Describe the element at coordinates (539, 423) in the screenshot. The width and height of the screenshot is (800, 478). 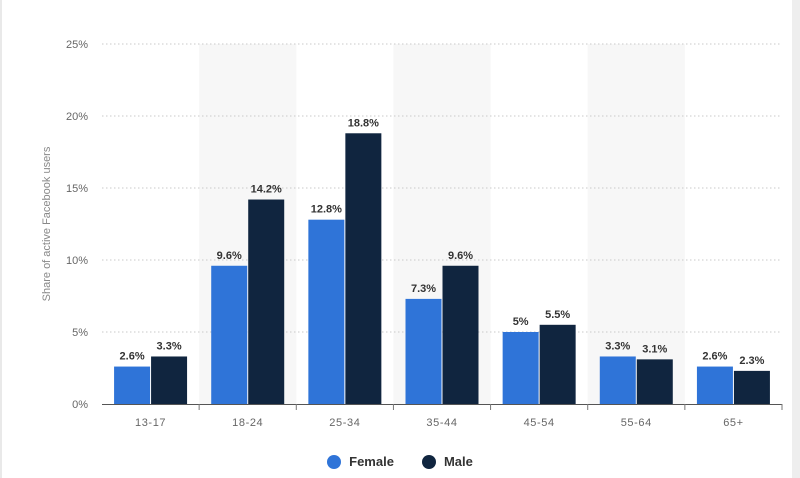
I see `x-tick-label-45-54: 45-54` at that location.